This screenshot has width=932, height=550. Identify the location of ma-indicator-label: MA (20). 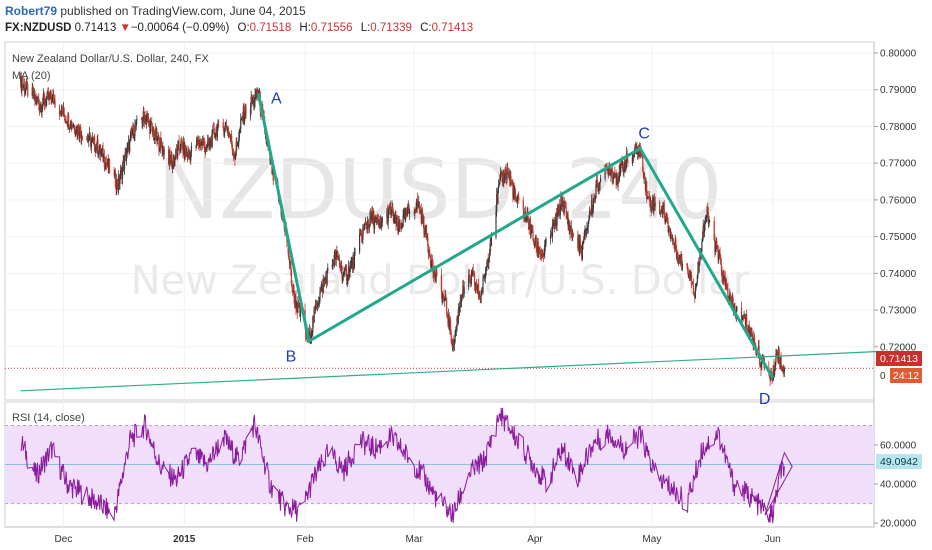
(31, 76).